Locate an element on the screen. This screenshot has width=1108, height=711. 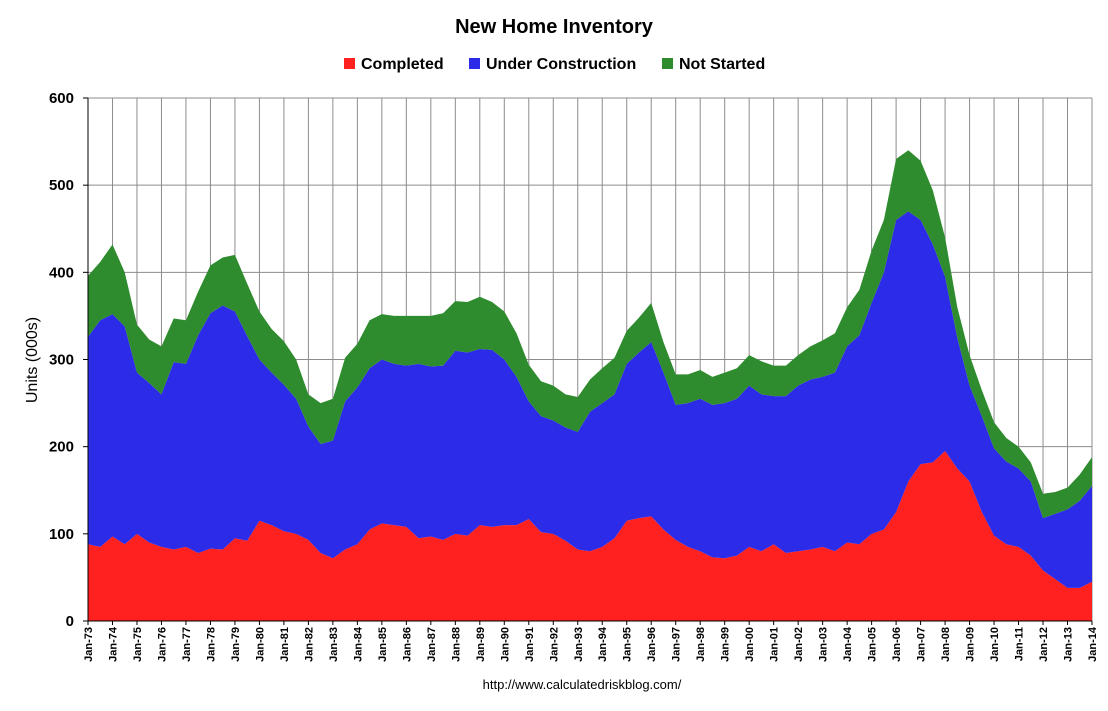
x-tick-label: Jan-05 is located at coordinates (873, 644).